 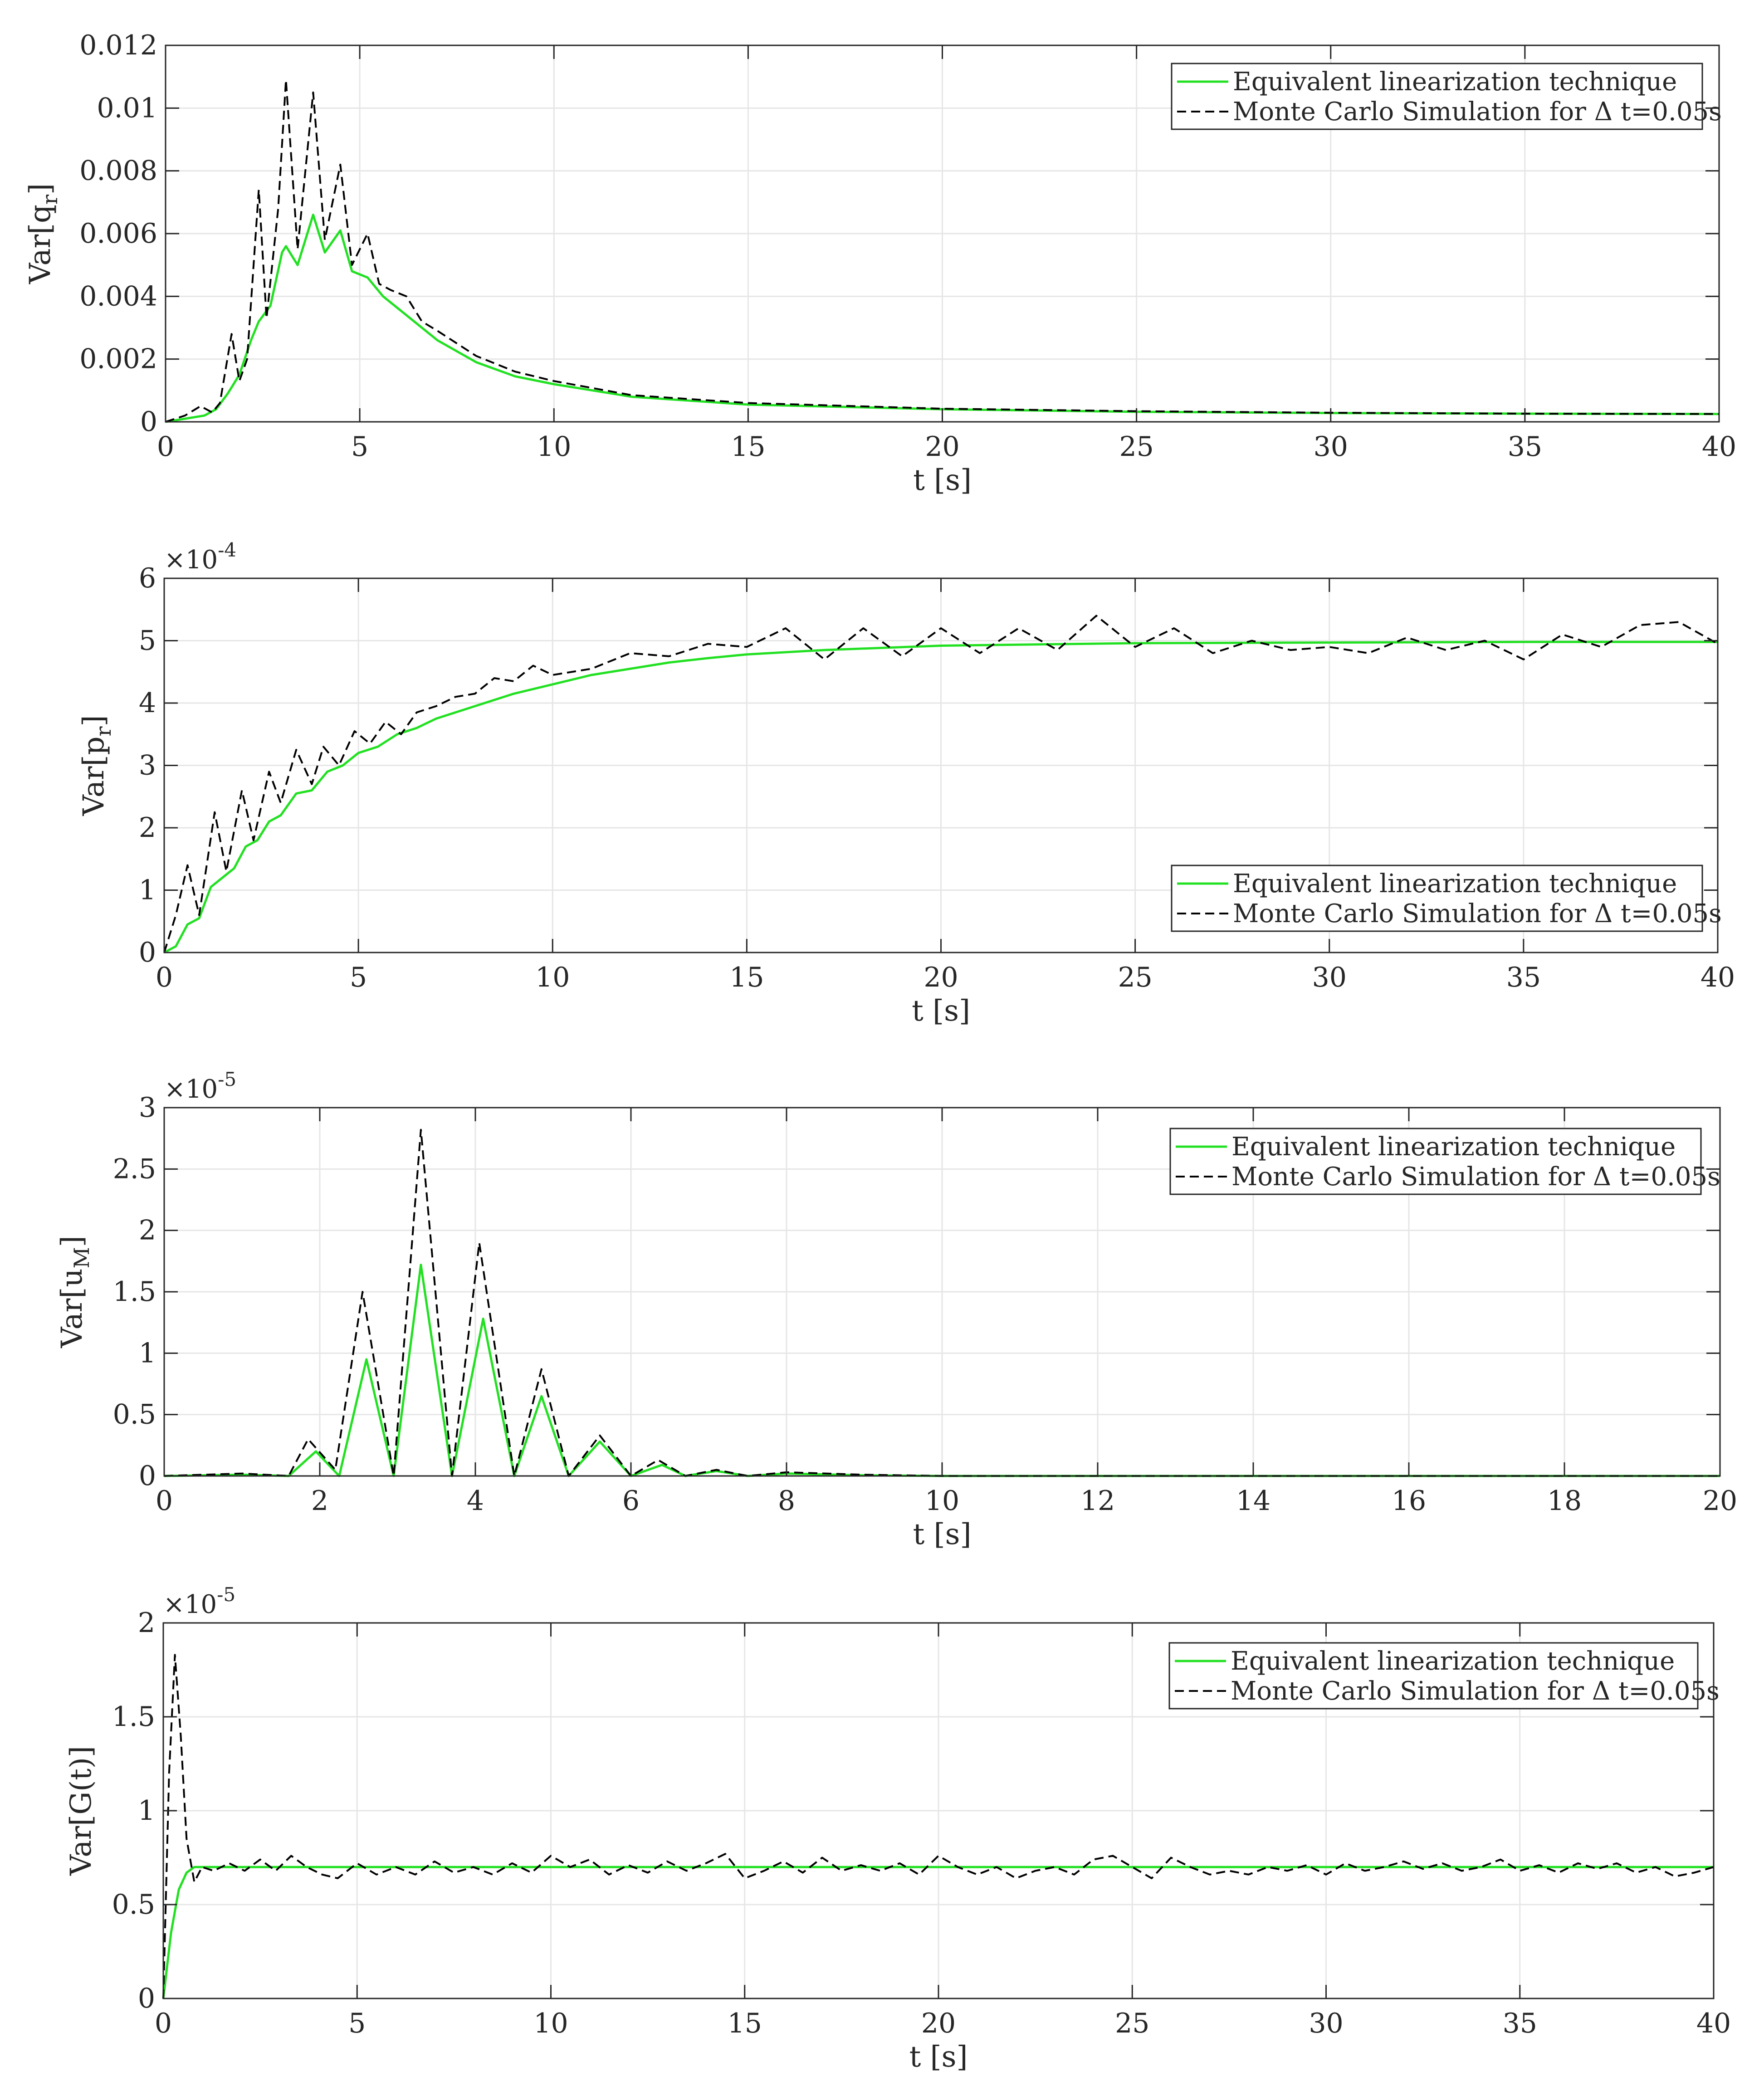 What do you see at coordinates (1565, 1501) in the screenshot?
I see `x-tick-label: 18` at bounding box center [1565, 1501].